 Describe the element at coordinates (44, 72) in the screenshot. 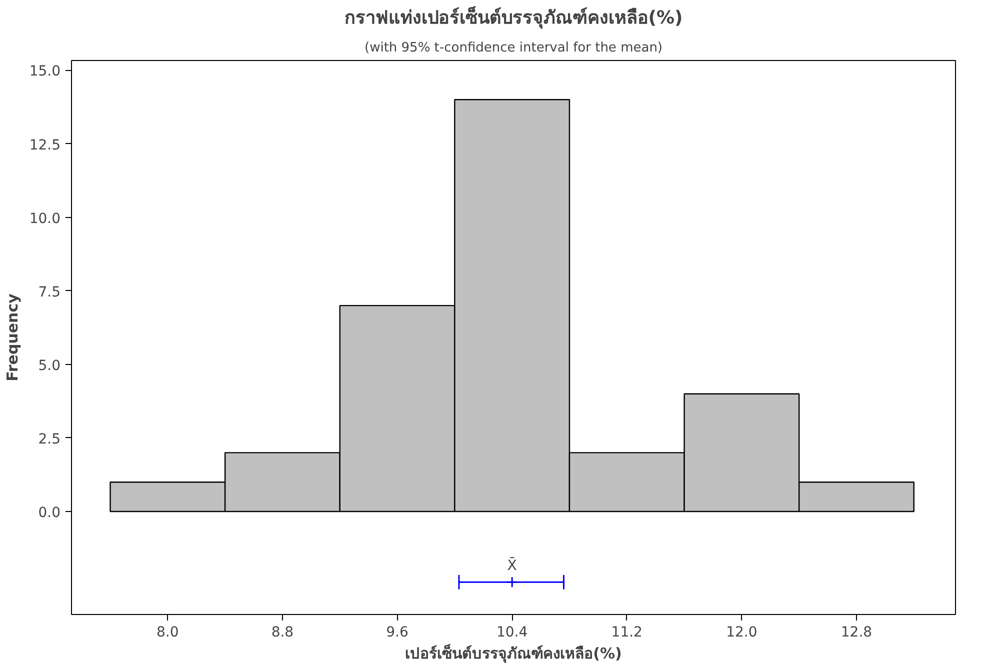

I see `y-tick-label: 15.0` at that location.